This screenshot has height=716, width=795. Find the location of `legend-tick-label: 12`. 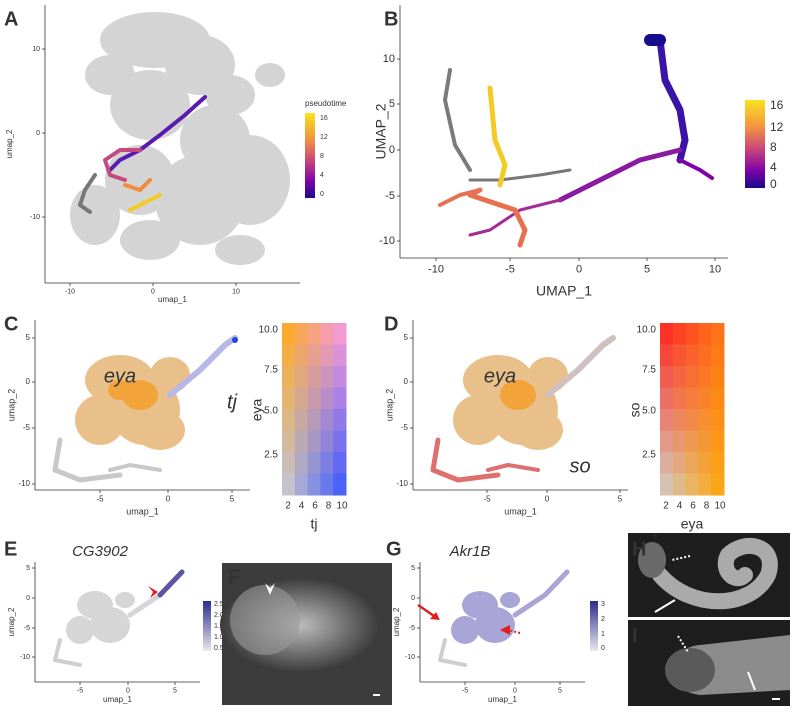

legend-tick-label: 12 is located at coordinates (324, 137).